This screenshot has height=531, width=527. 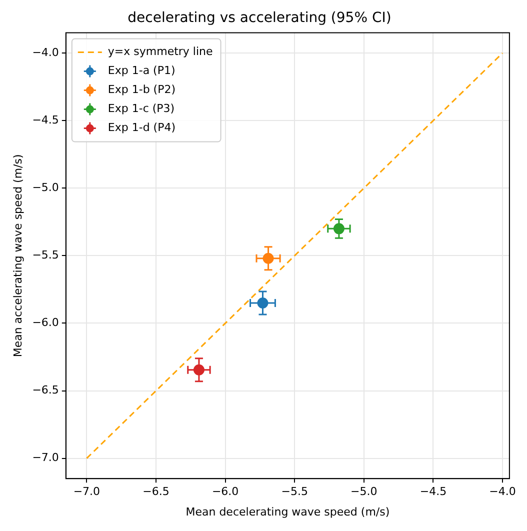 I want to click on legend-label: Exp 1-d (P4), so click(x=142, y=127).